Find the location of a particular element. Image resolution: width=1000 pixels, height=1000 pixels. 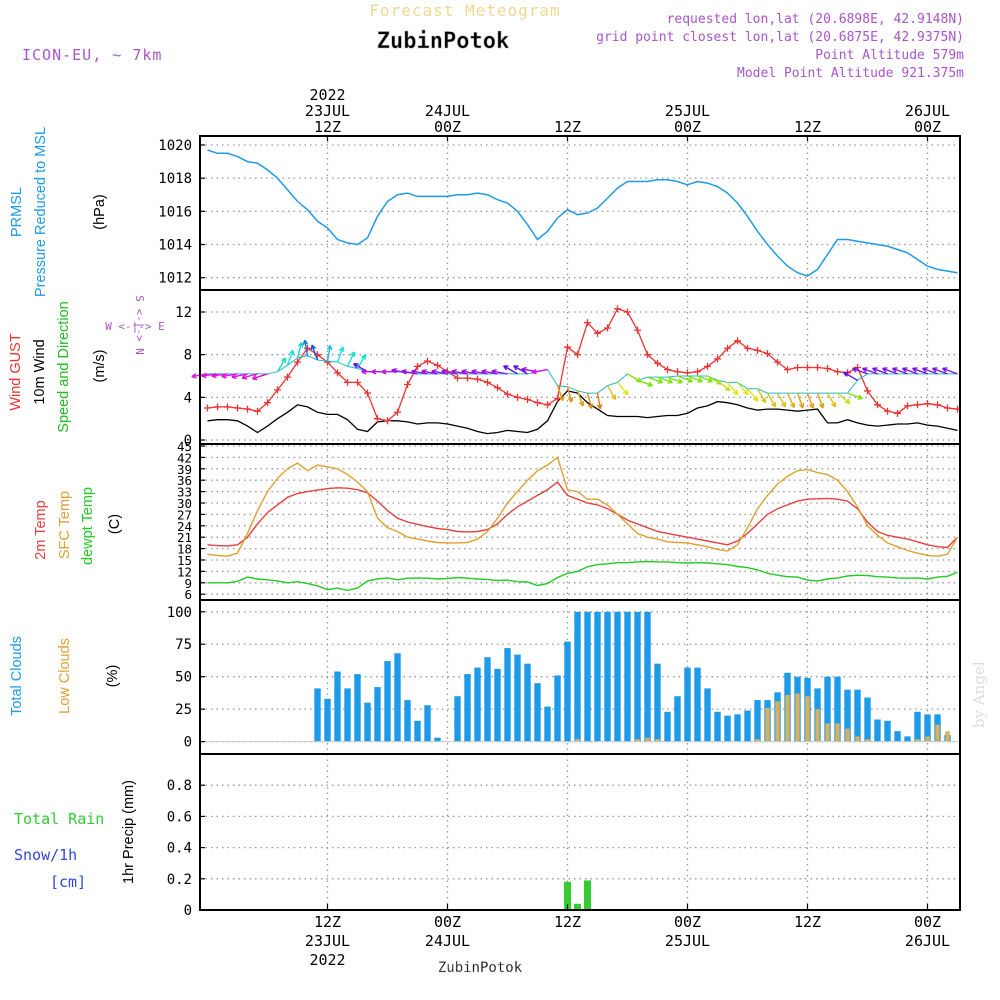

gust-label: Wind GUST is located at coordinates (16, 371).